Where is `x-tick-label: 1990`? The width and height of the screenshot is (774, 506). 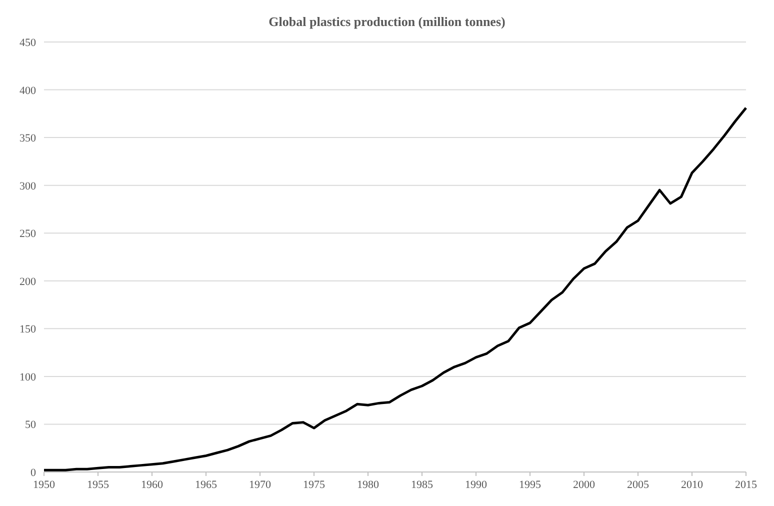 x-tick-label: 1990 is located at coordinates (476, 485).